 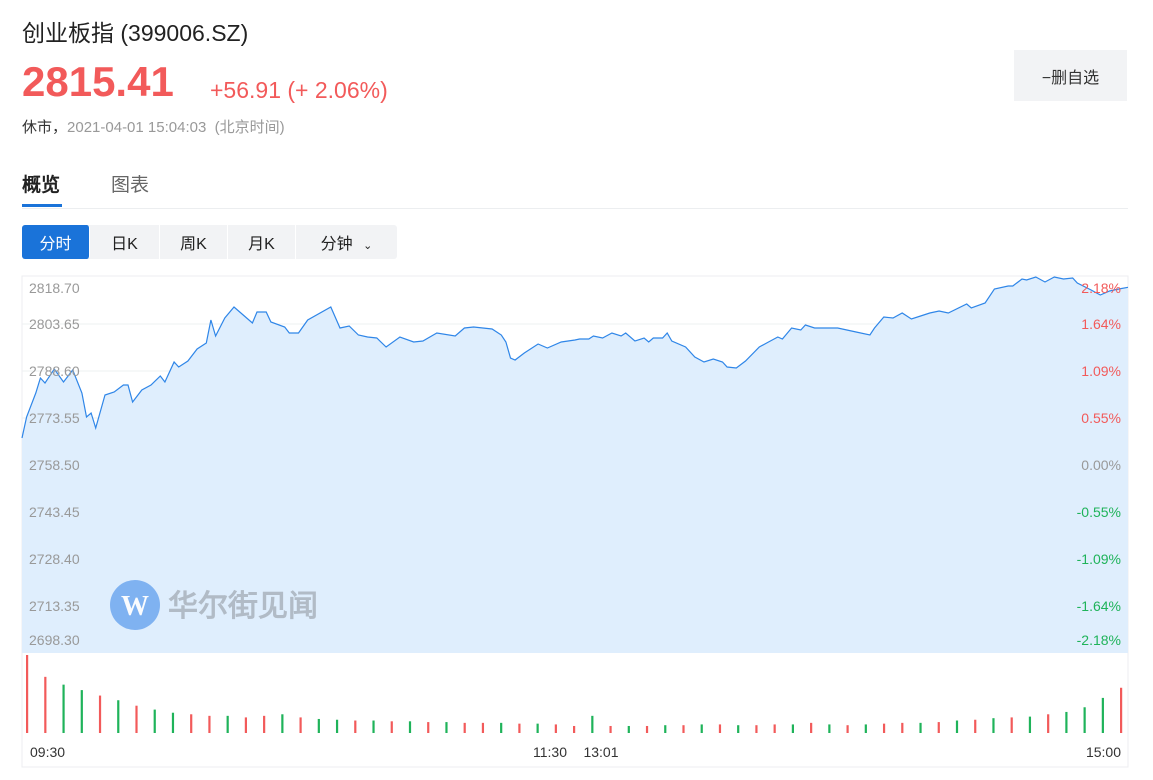 What do you see at coordinates (1101, 465) in the screenshot?
I see `percent-tick-label: 0.00%` at bounding box center [1101, 465].